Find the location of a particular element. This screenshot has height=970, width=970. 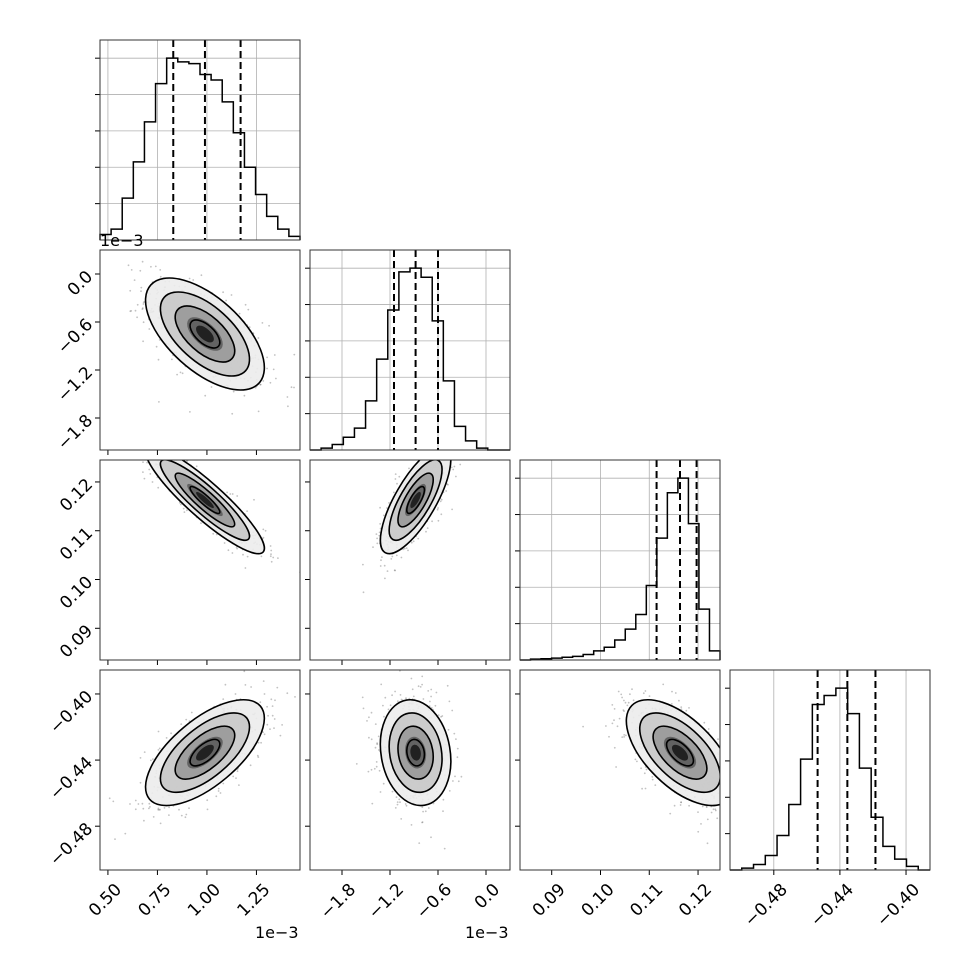

panel-background is located at coordinates (410, 350).